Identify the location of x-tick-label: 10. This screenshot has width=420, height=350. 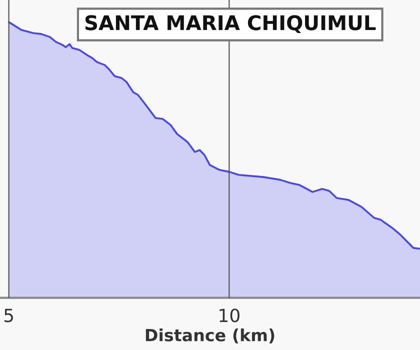
(230, 315).